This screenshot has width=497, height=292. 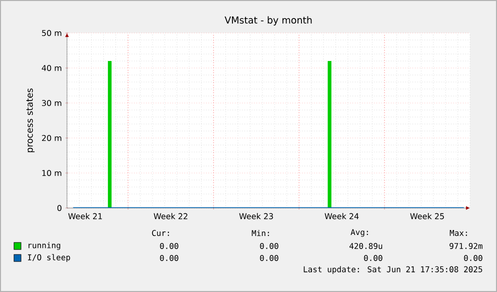 I want to click on legend-label: running, so click(x=44, y=246).